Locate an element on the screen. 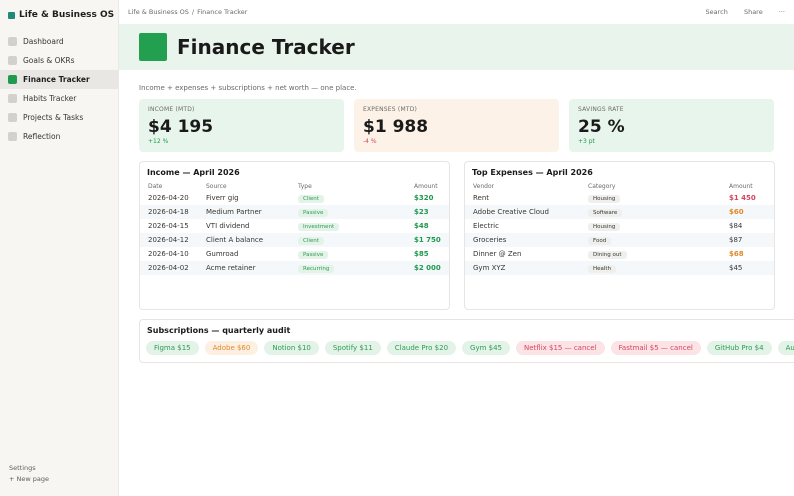  kpi-label: EXPENSES (MTD) is located at coordinates (390, 109).